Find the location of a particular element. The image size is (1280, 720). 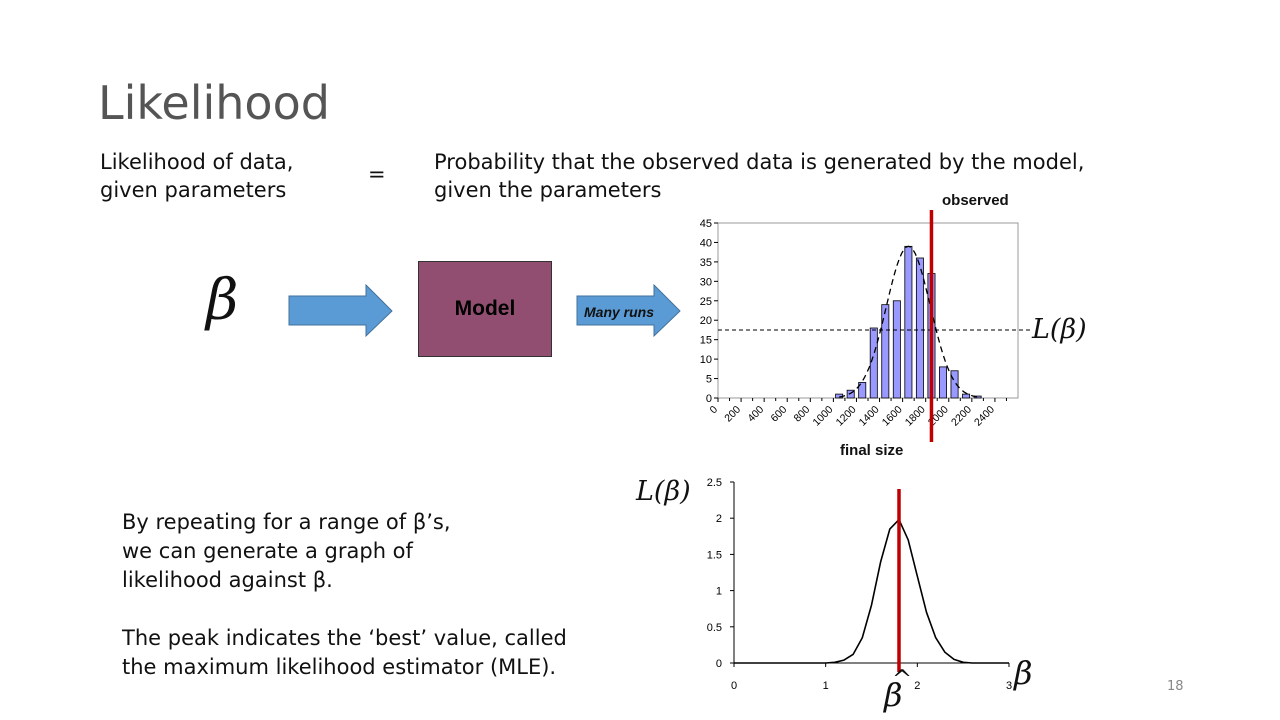

likelihood-curve-chart: 0 0.5 1 1.5 2 2.5 0 1 2 3 is located at coordinates (859, 584).